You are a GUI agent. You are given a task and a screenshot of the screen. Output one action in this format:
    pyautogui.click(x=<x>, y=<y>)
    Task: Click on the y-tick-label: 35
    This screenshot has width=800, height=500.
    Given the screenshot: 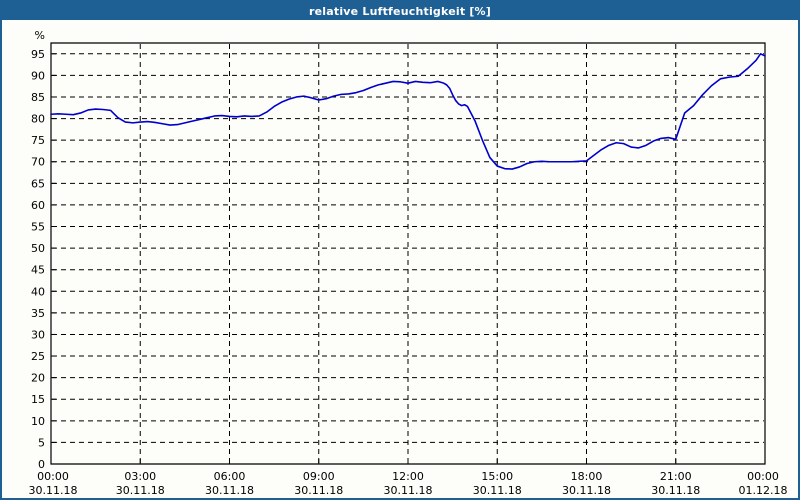 What is the action you would take?
    pyautogui.click(x=38, y=313)
    